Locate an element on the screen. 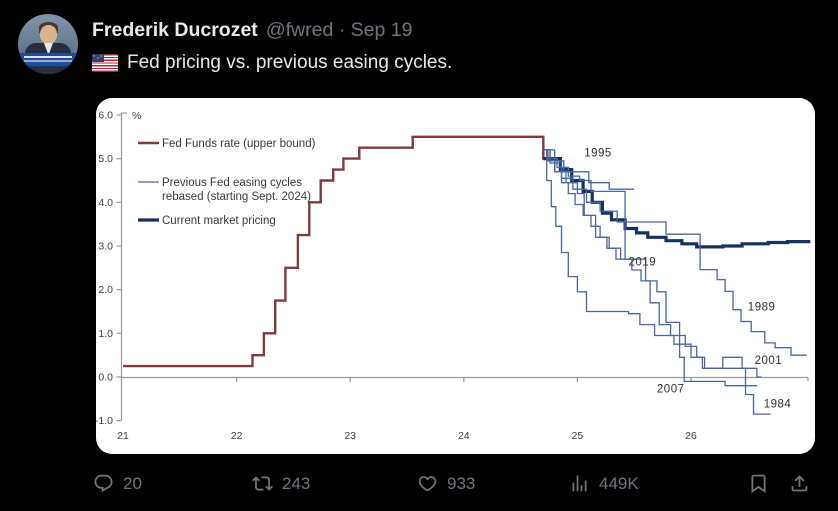 This screenshot has width=838, height=511. year-label-2001: 2001 is located at coordinates (769, 361).